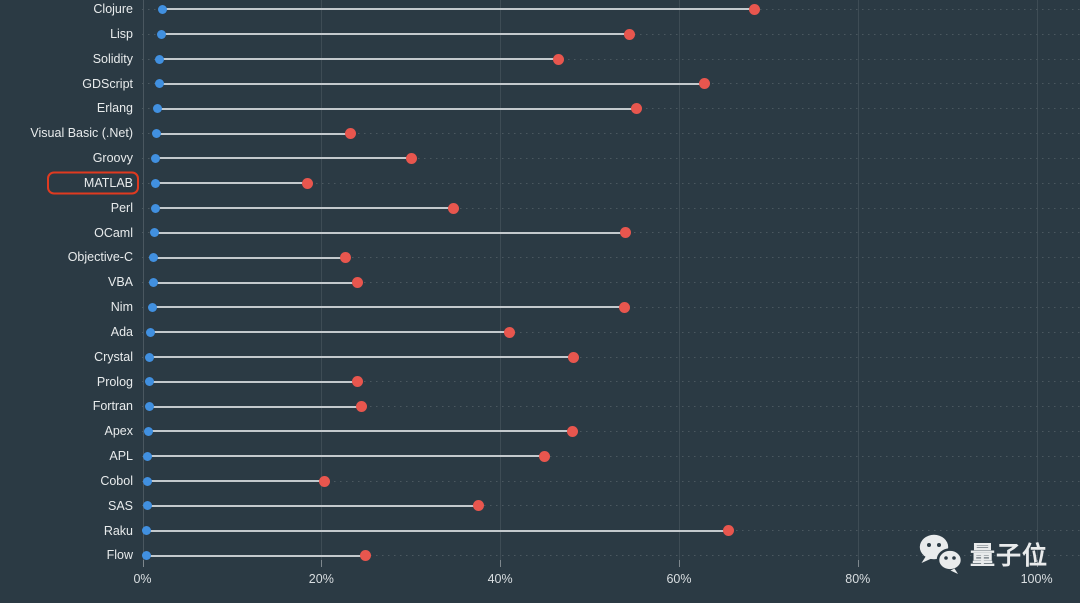 The image size is (1080, 603). I want to click on chart-row: Visual Basic (.Net), so click(540, 133).